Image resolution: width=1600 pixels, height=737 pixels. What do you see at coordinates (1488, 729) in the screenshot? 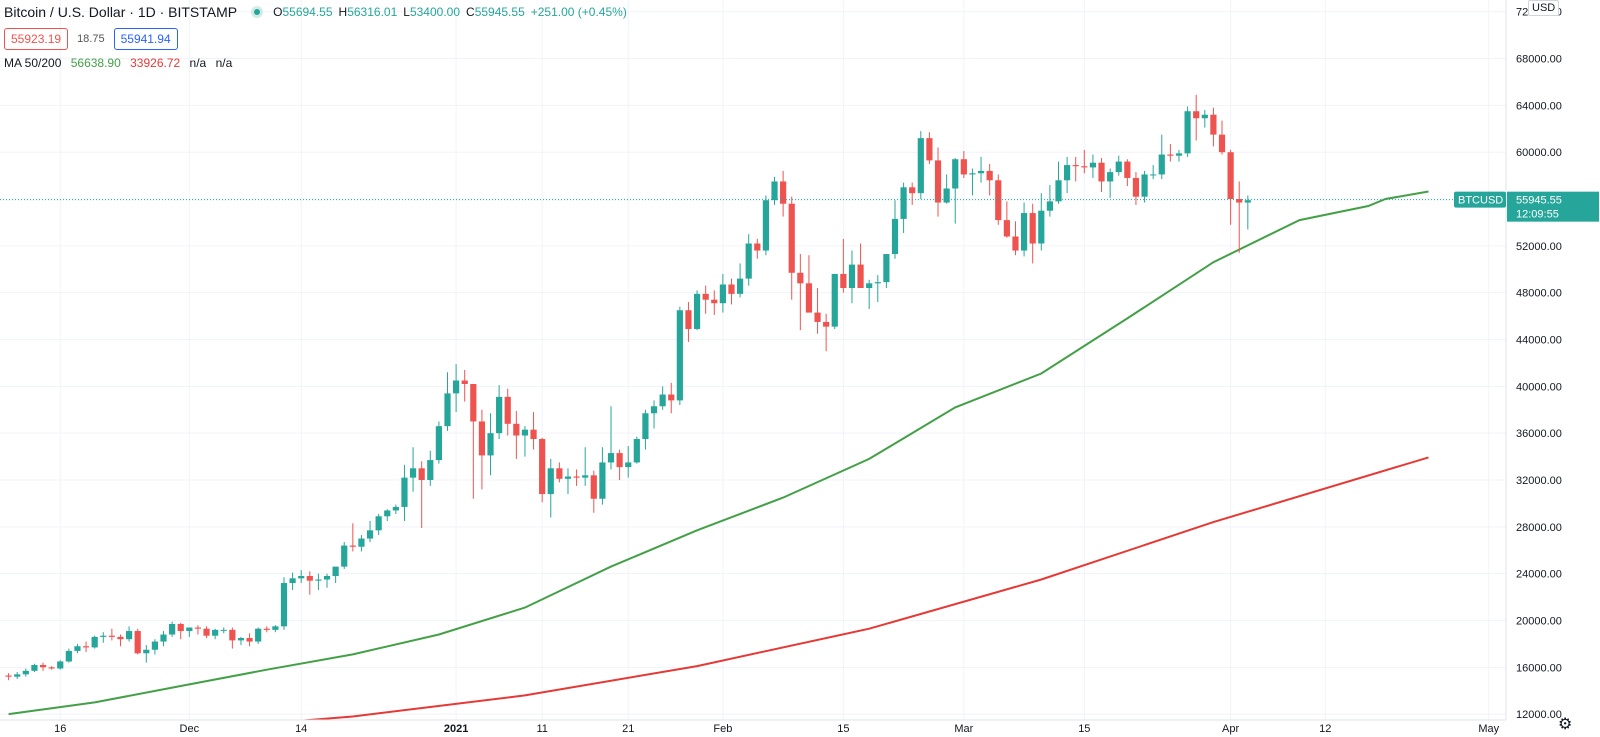
I see `time-tick-label: May` at bounding box center [1488, 729].